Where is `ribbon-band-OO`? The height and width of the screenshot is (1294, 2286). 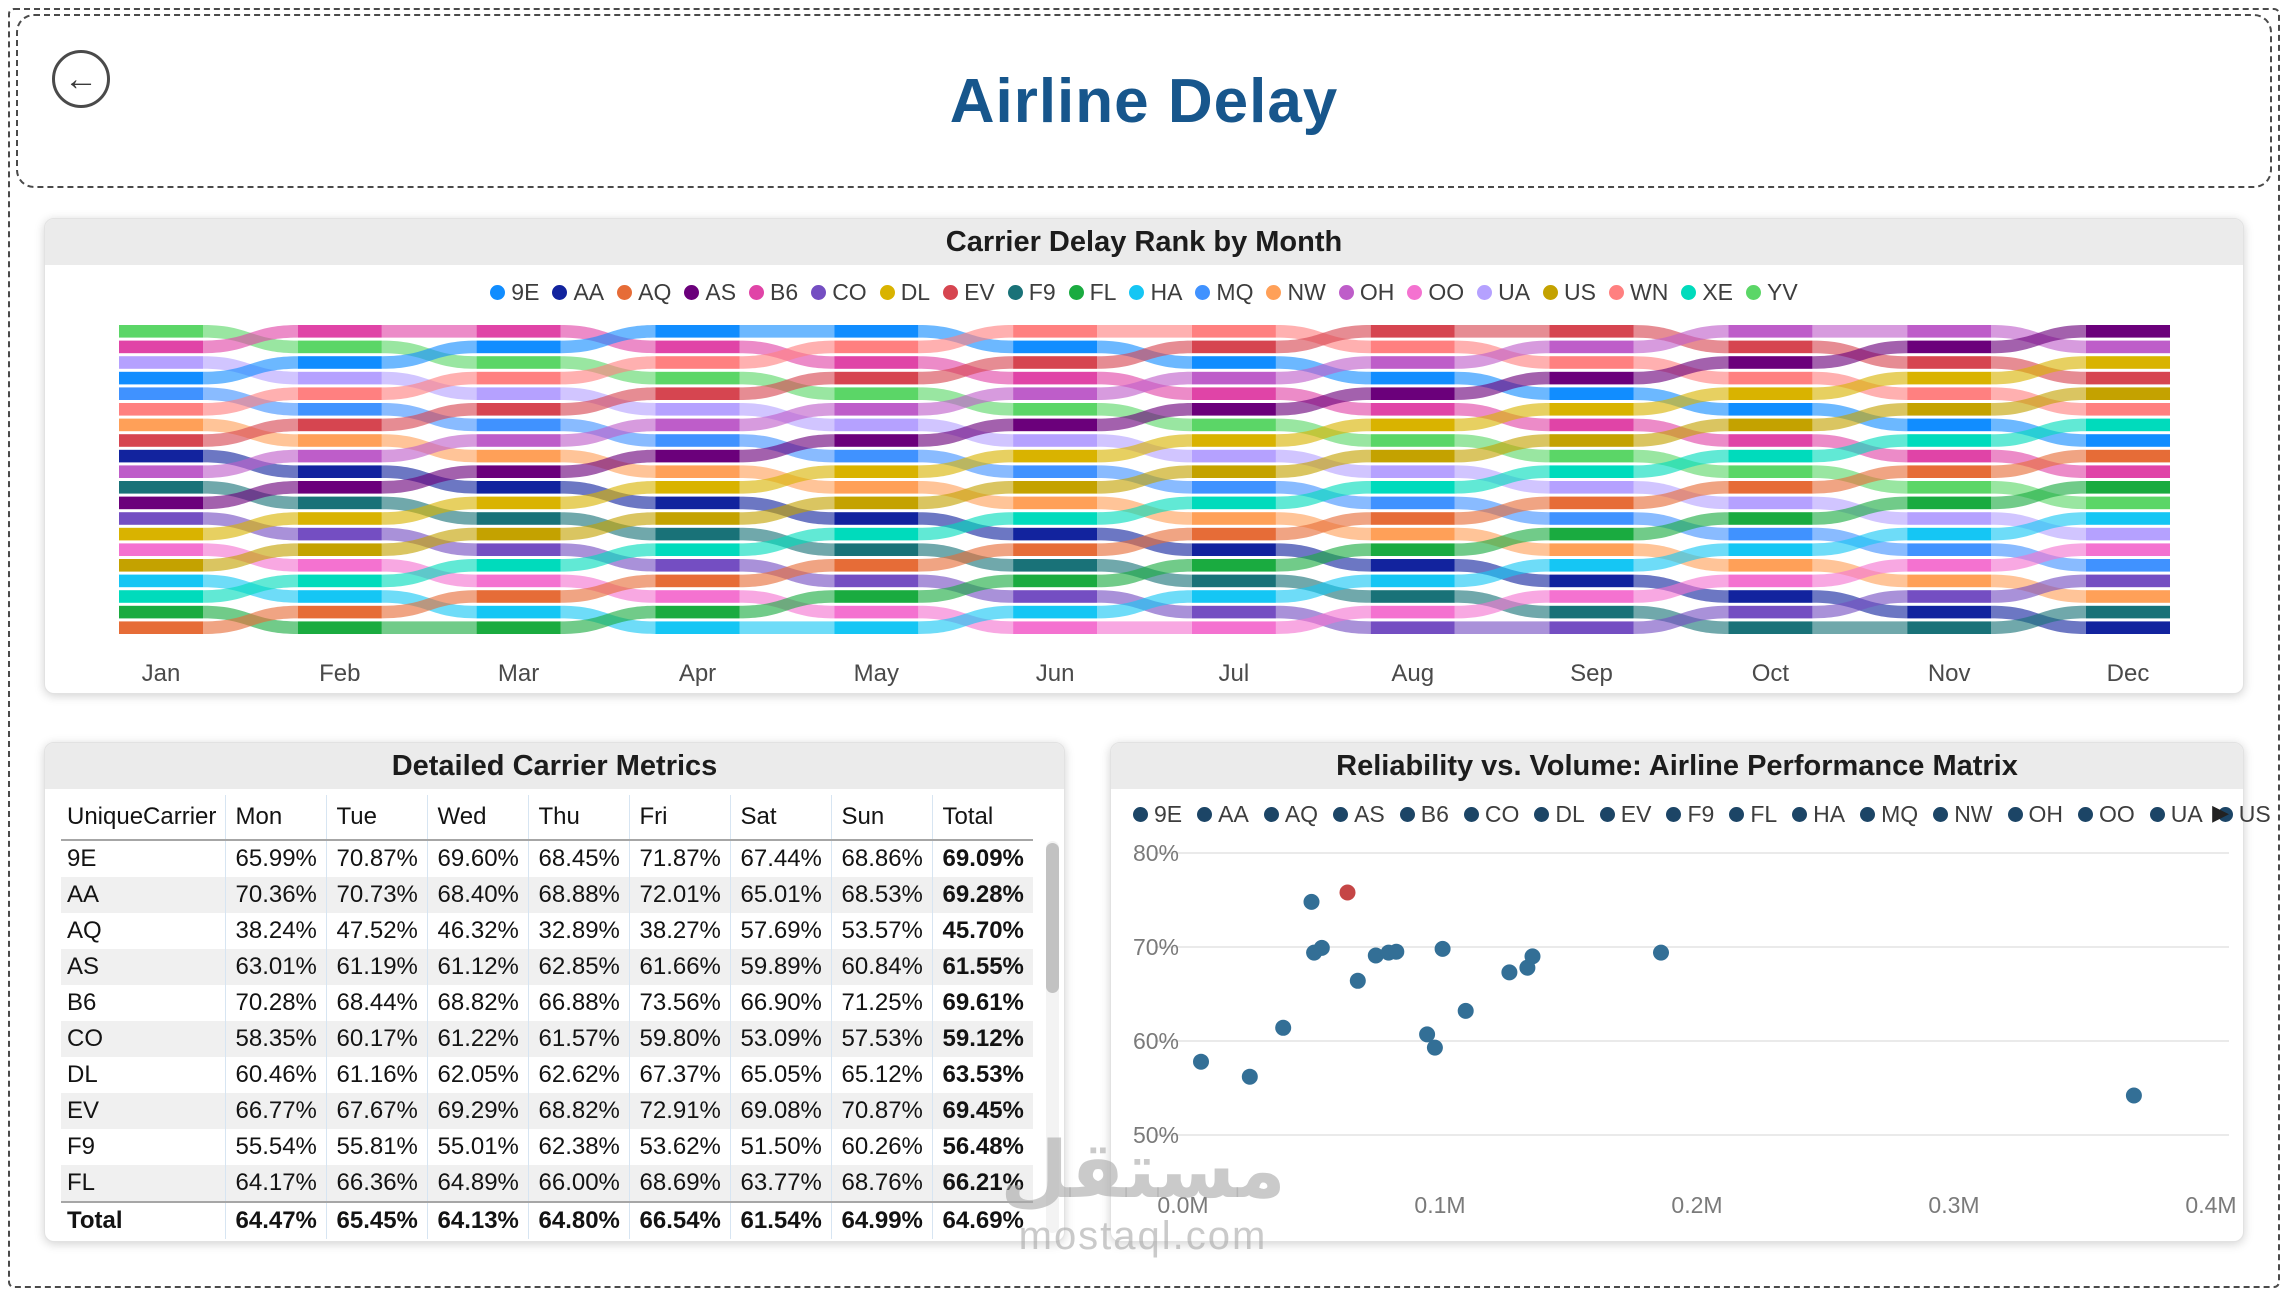
ribbon-band-OO is located at coordinates (2038, 557).